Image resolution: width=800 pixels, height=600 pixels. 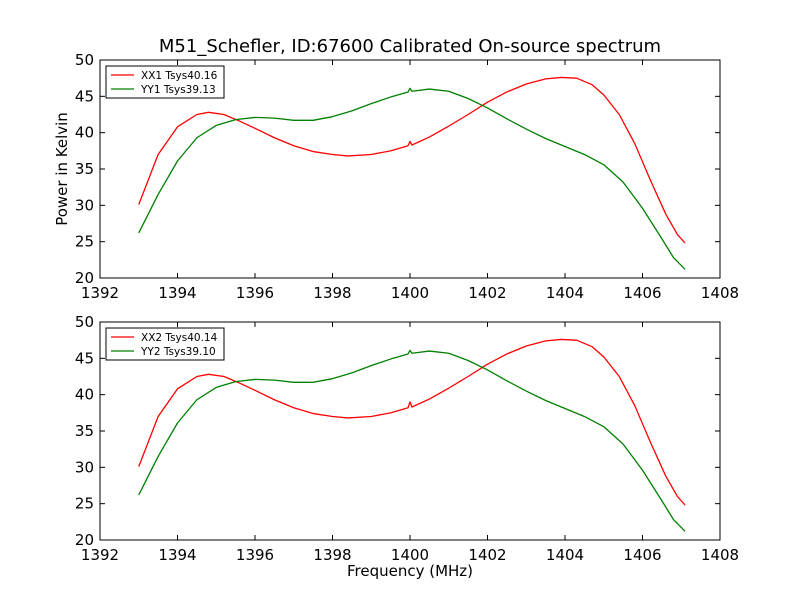 I want to click on y-axis-label: Power in Kelvin, so click(x=62, y=169).